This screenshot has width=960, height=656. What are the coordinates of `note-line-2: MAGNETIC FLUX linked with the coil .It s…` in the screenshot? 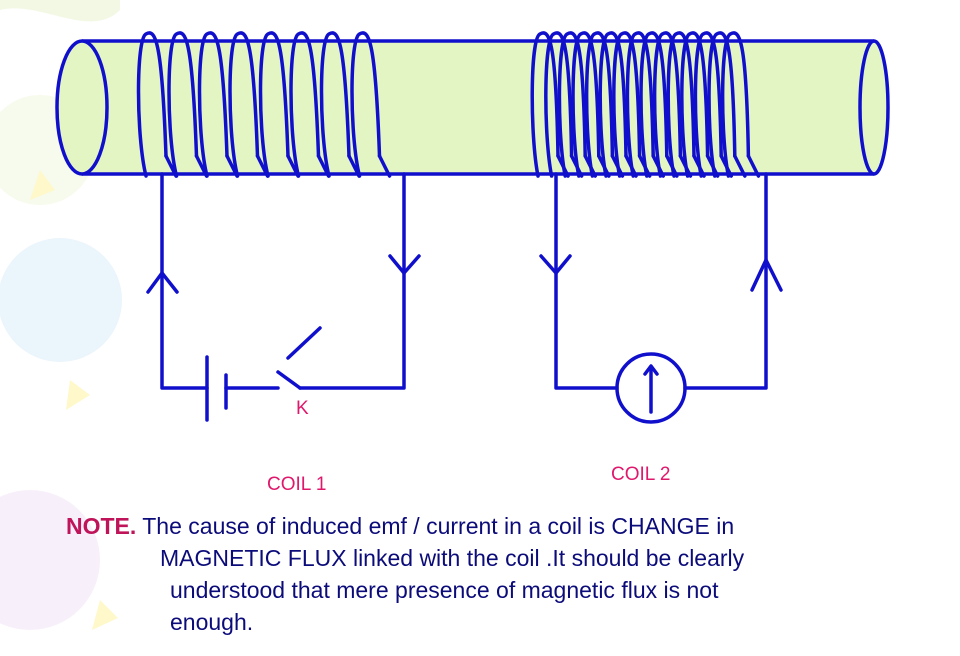 It's located at (452, 558).